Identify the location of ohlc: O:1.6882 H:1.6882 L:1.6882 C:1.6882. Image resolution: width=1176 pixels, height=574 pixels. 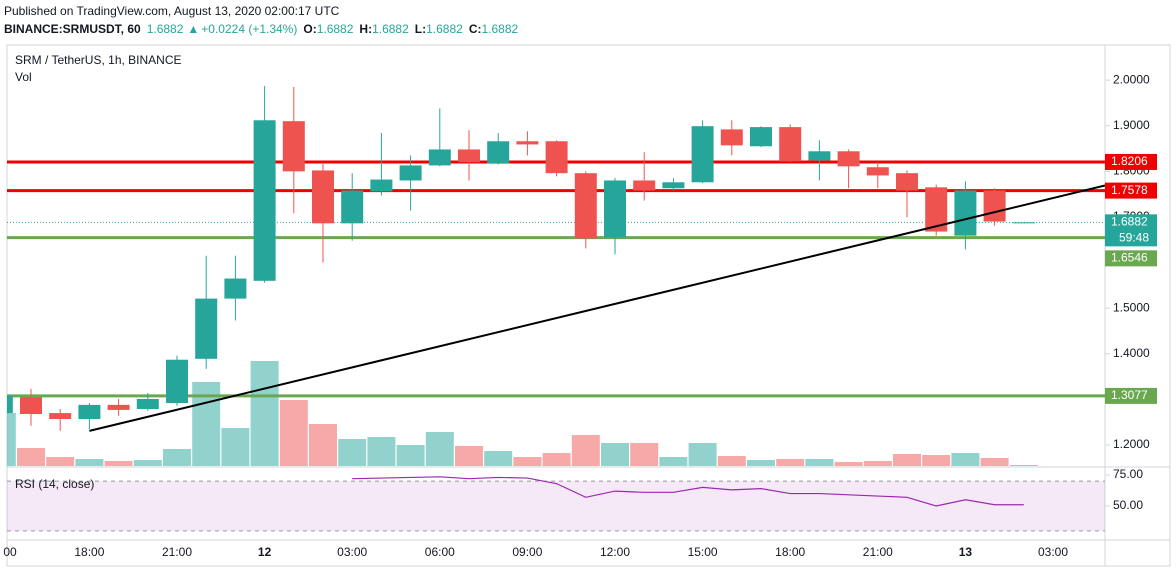
(410, 29).